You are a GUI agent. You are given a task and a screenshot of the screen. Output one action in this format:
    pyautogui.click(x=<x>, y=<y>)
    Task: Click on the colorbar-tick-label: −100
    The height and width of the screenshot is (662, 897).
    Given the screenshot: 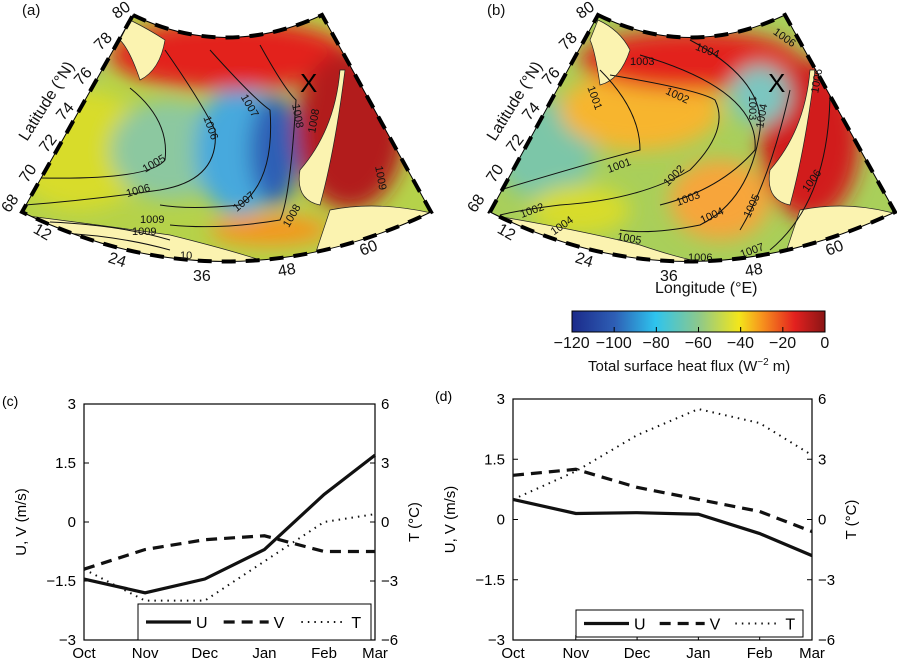 What is the action you would take?
    pyautogui.click(x=613, y=343)
    